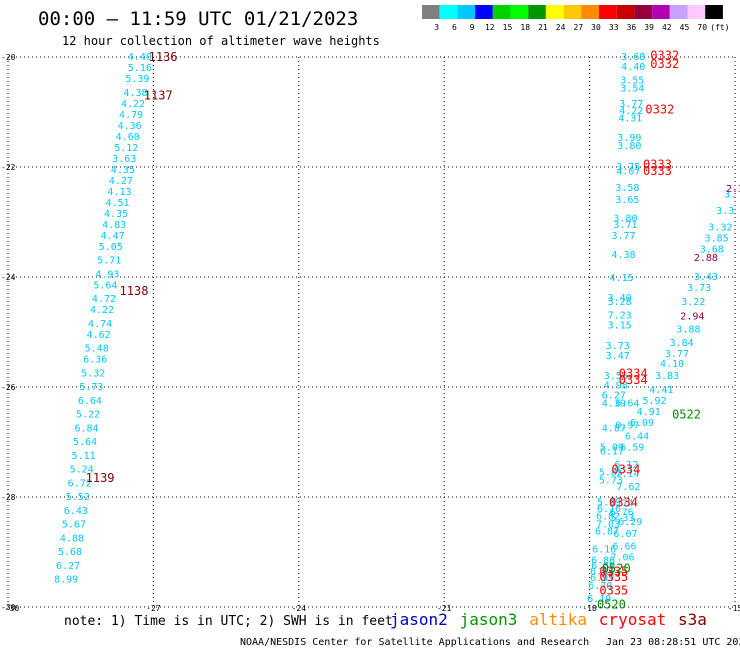 The image size is (740, 650). Describe the element at coordinates (135, 93) in the screenshot. I see `wave-height-label: 4.38` at that location.